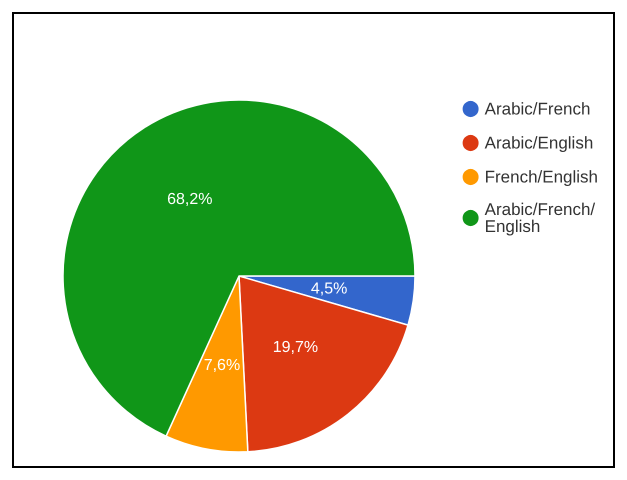 Image resolution: width=627 pixels, height=480 pixels. I want to click on legend-label: Arabic/English, so click(539, 143).